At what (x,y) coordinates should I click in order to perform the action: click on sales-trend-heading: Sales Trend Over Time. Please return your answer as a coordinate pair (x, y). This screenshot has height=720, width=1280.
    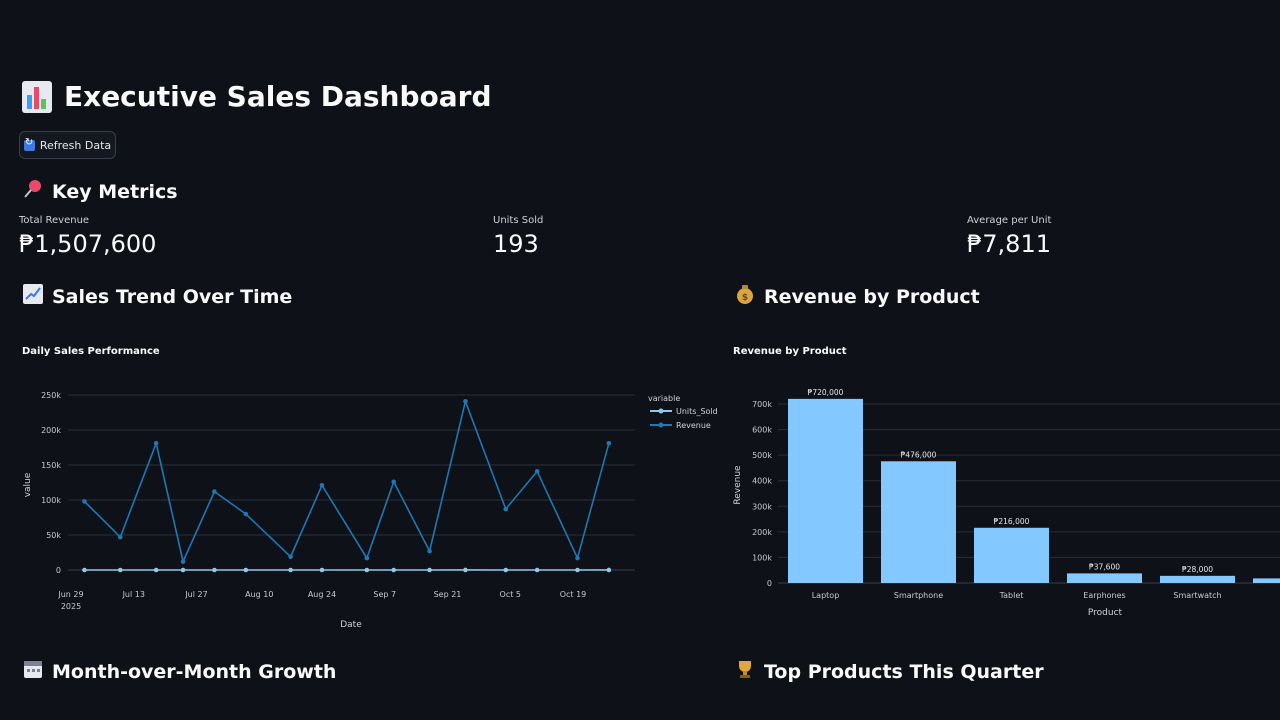
    Looking at the image, I should click on (157, 296).